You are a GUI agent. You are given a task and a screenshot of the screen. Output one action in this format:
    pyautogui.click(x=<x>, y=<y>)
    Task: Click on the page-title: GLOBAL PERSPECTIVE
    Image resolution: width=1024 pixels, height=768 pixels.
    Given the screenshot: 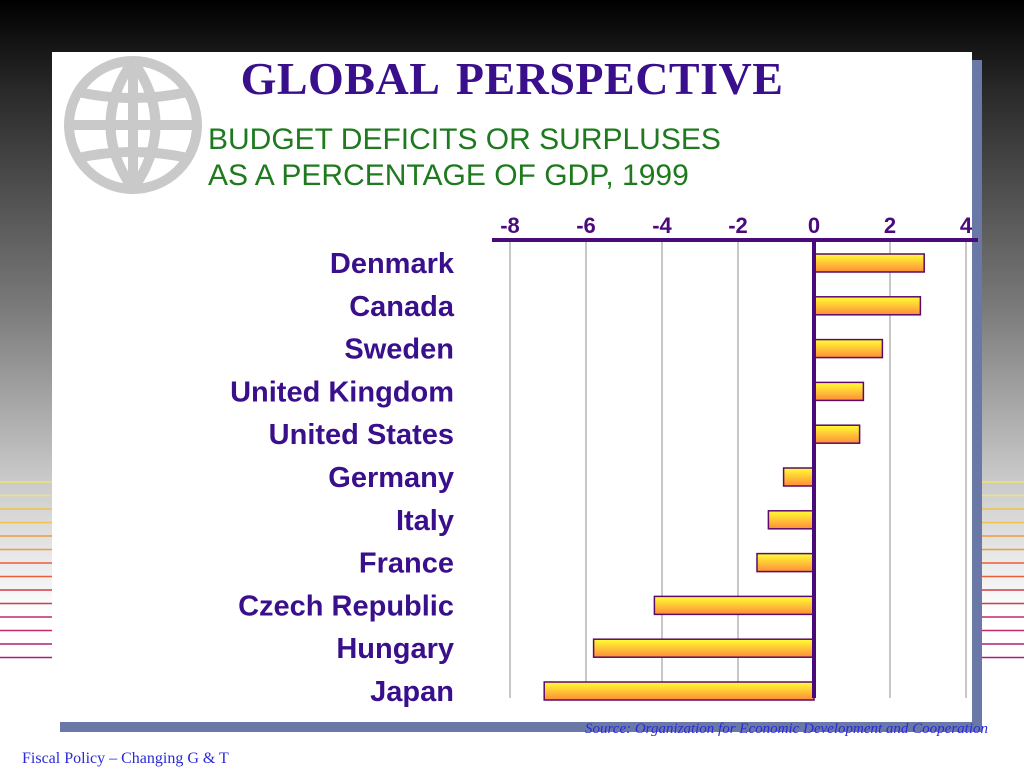 What is the action you would take?
    pyautogui.click(x=512, y=78)
    